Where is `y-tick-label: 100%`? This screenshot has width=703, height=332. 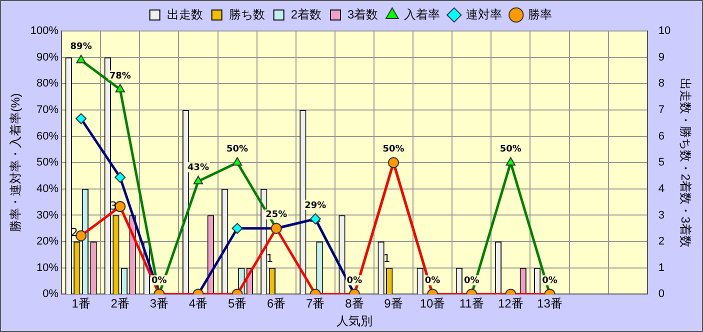 y-tick-label: 100% is located at coordinates (44, 31).